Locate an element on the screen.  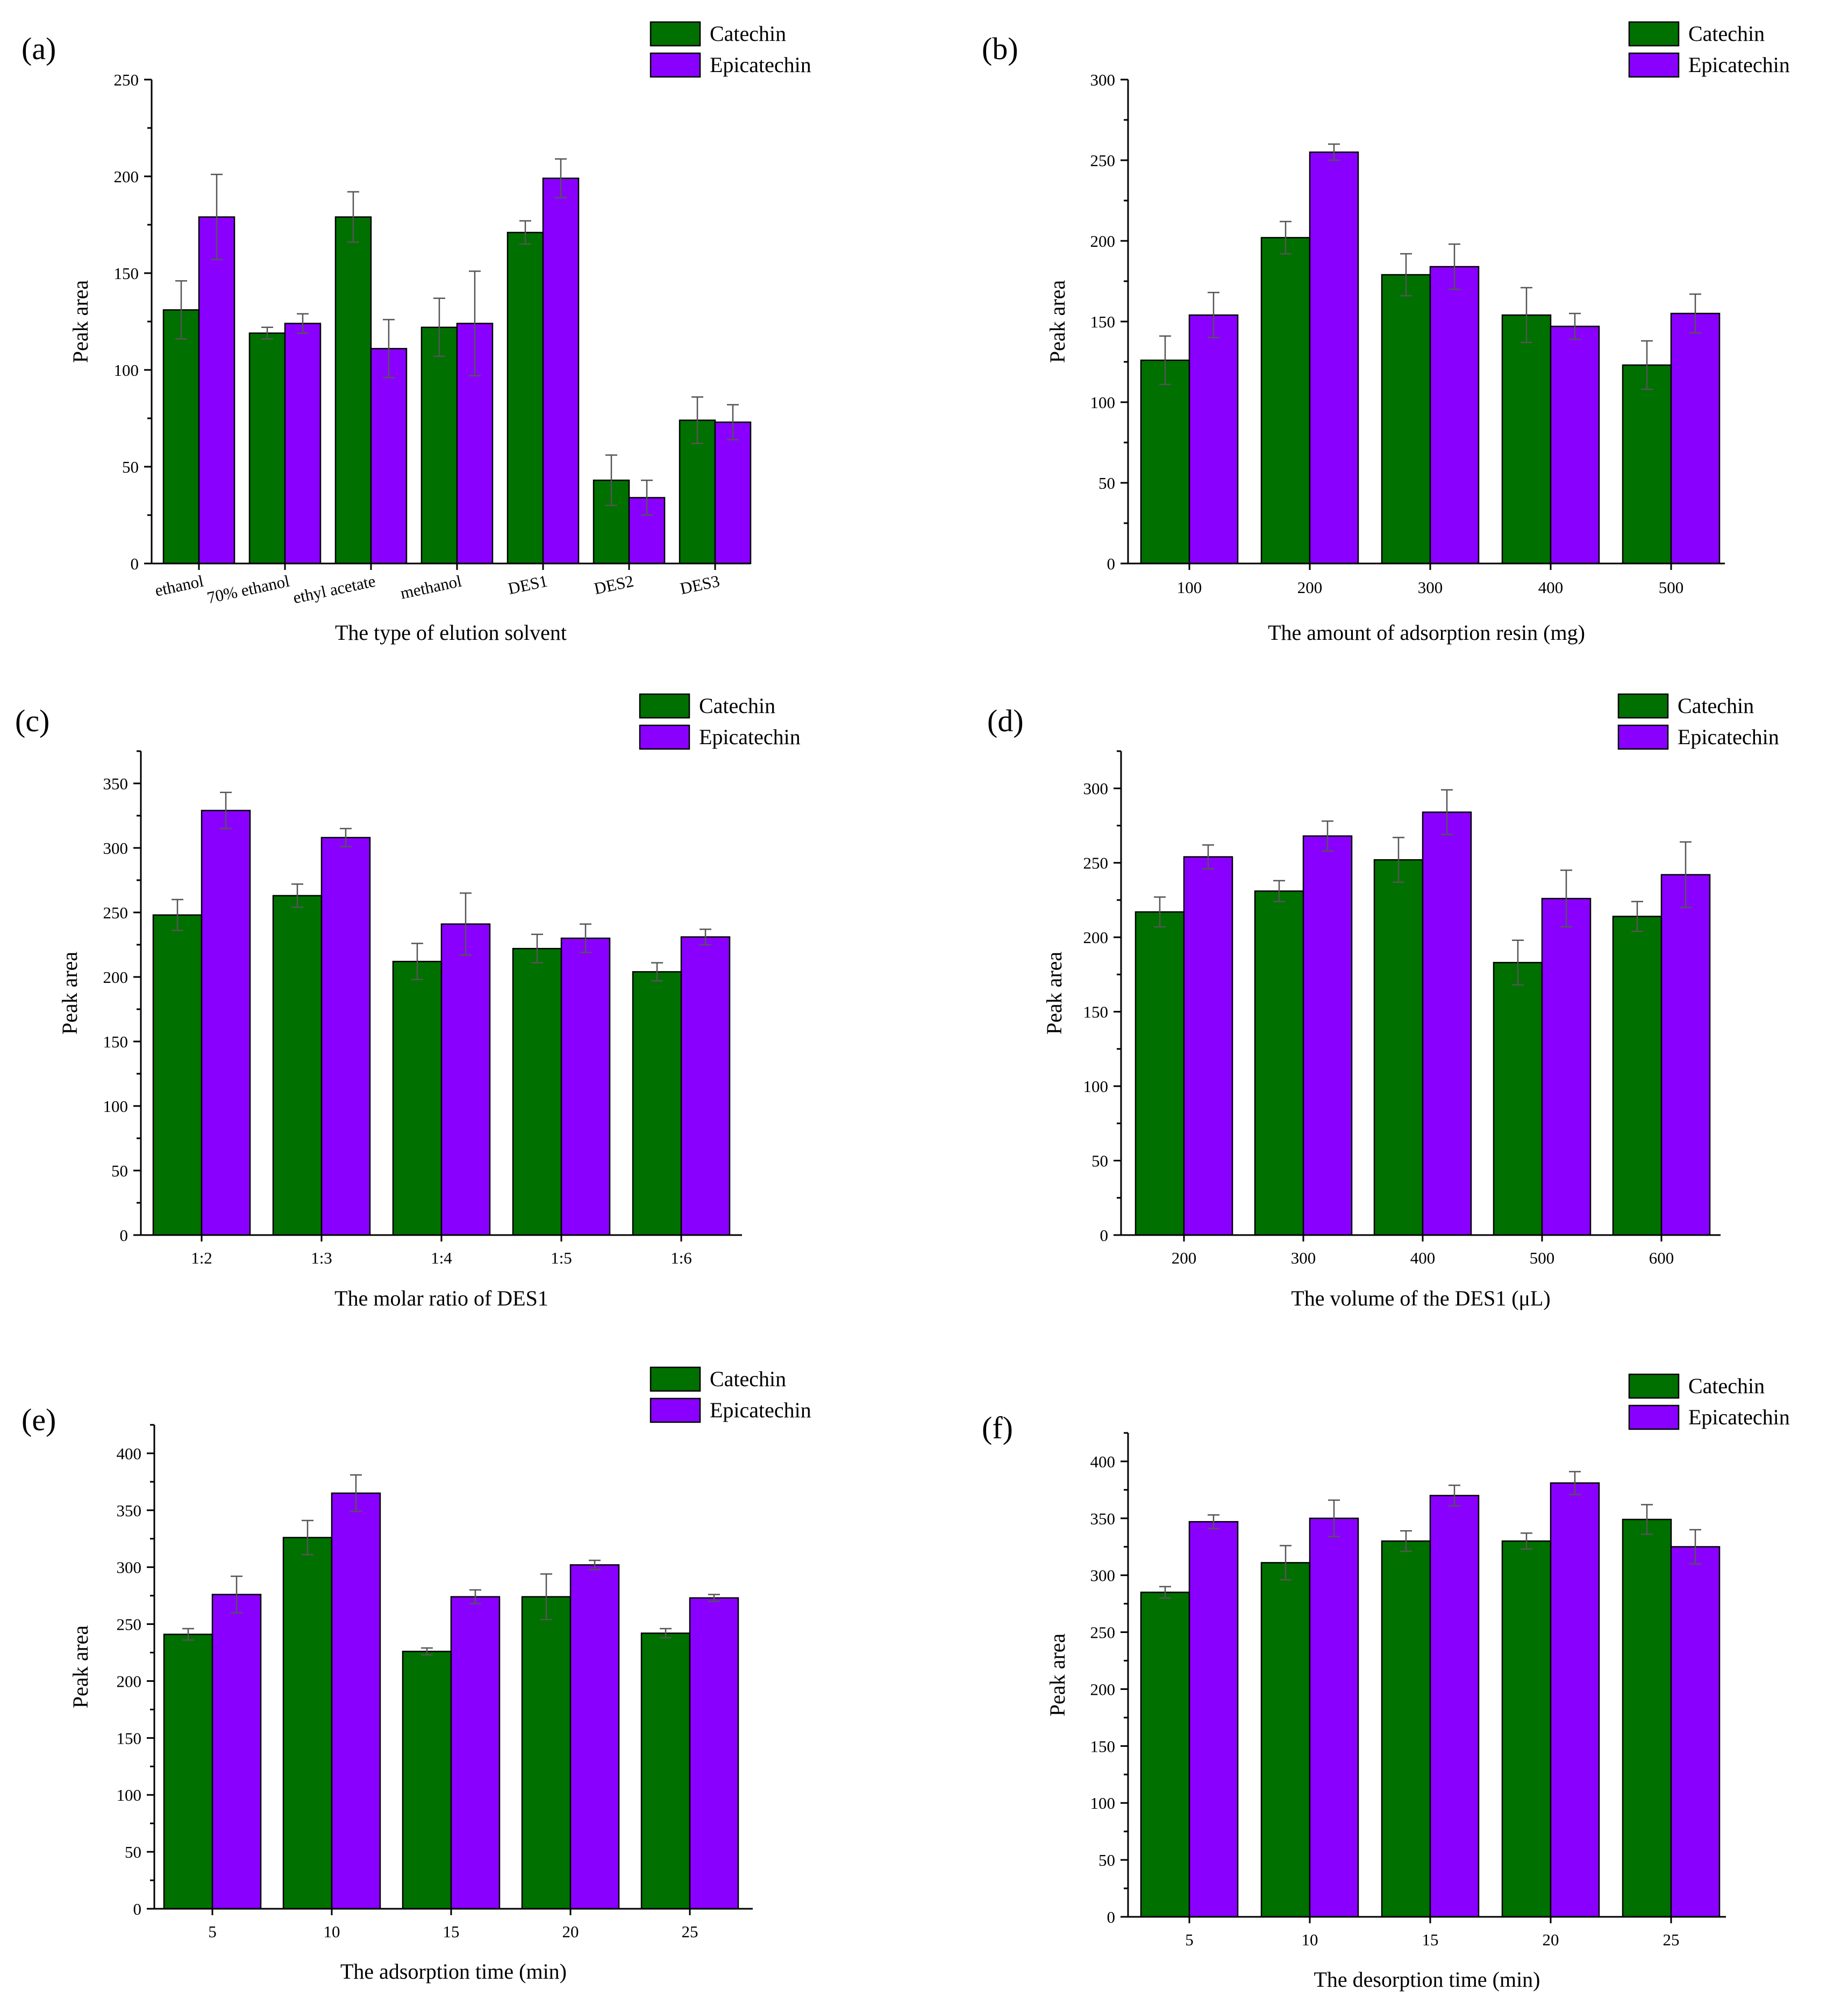
x-tick-label: 25 is located at coordinates (690, 1931).